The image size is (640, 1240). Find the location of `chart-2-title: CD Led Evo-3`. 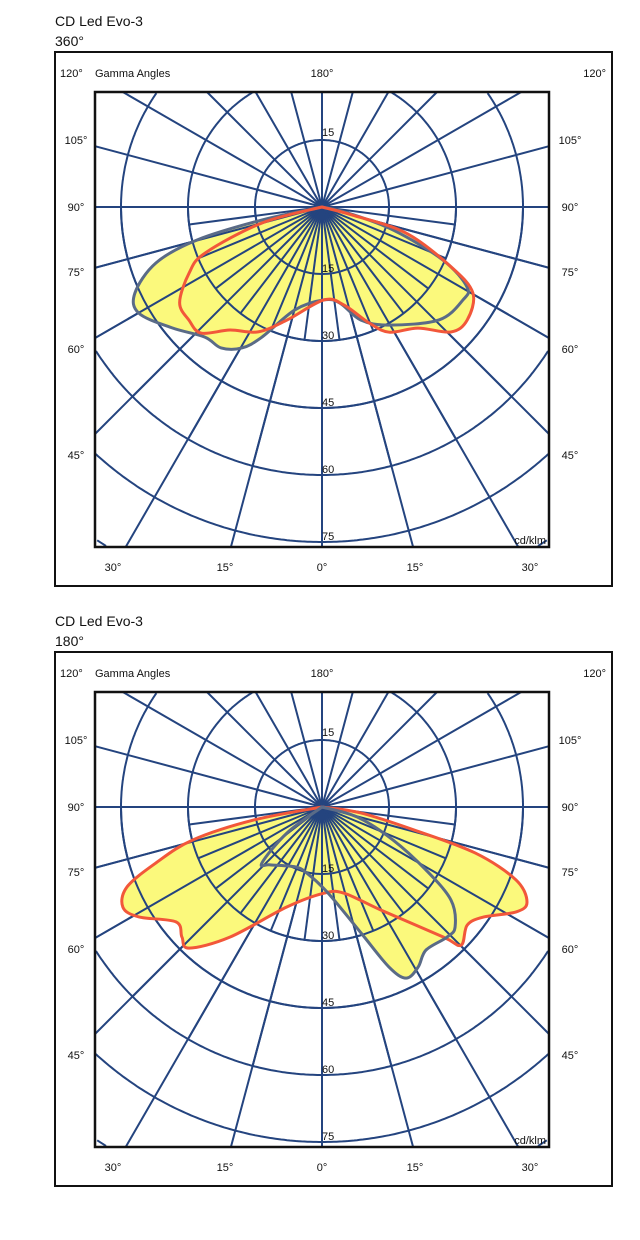

chart-2-title: CD Led Evo-3 is located at coordinates (99, 621).